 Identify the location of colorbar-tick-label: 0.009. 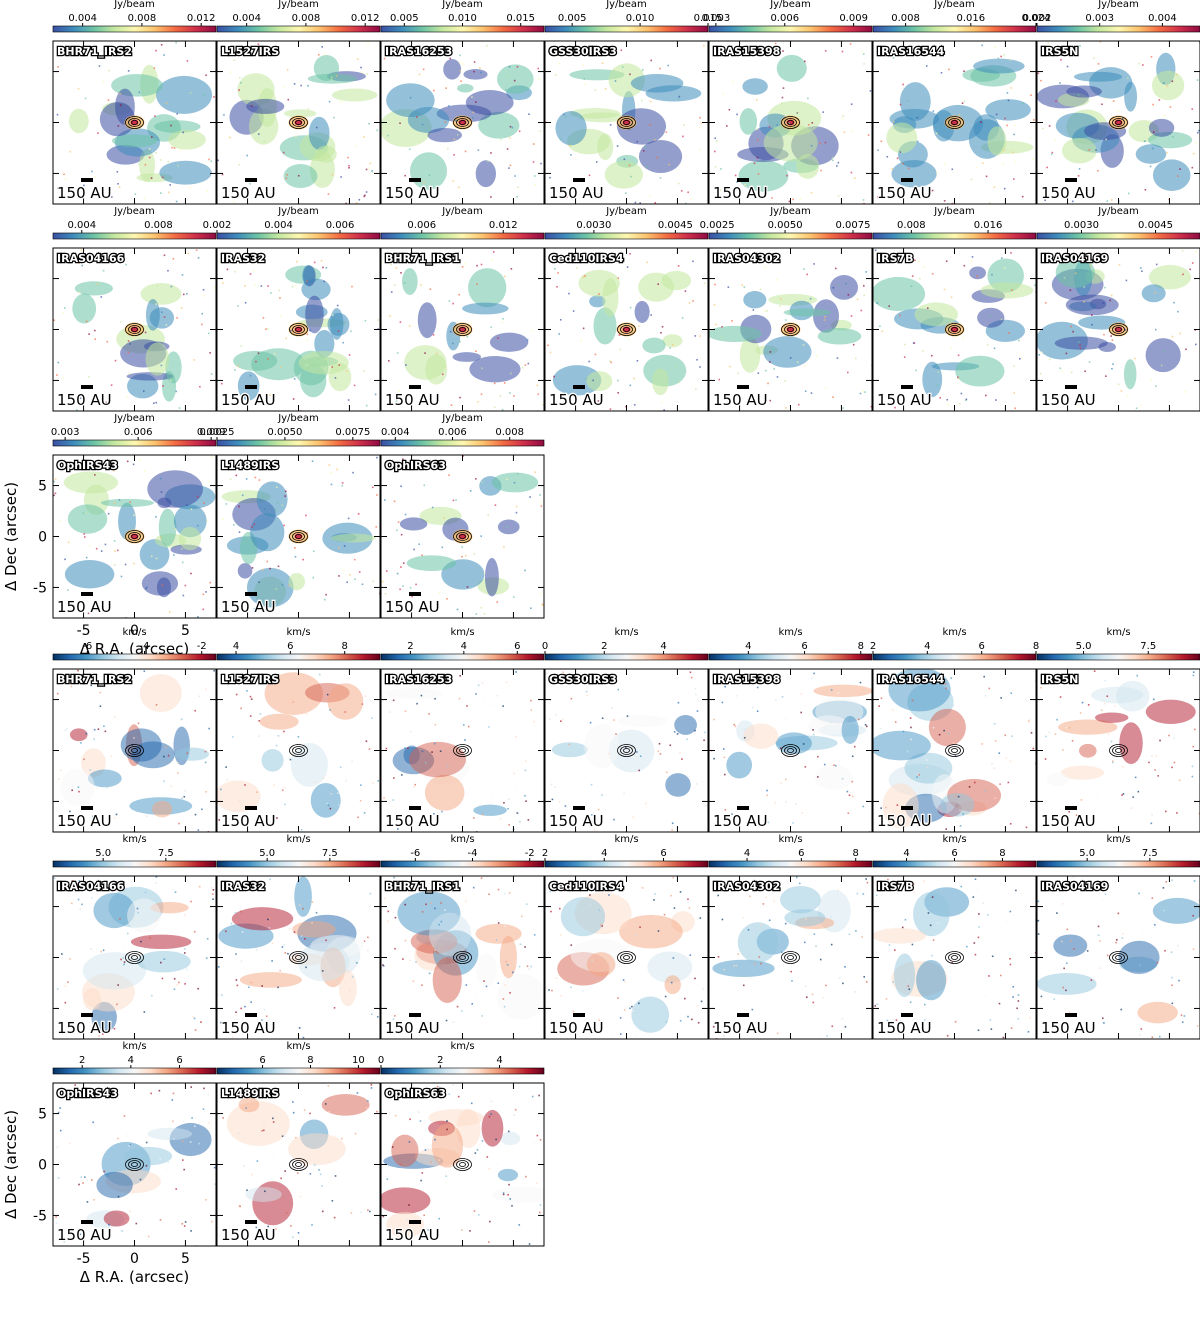
(853, 18).